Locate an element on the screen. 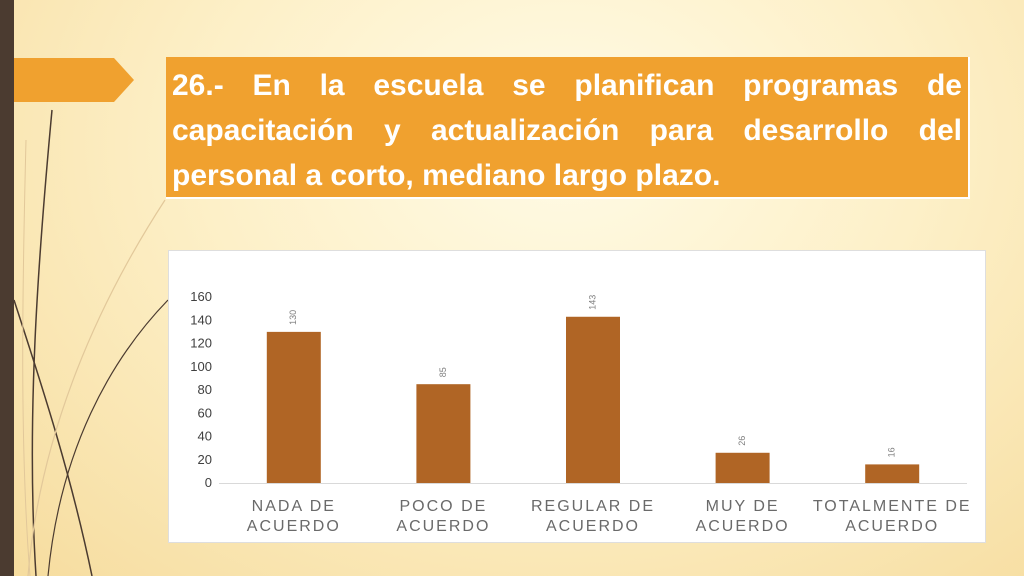 The width and height of the screenshot is (1024, 576). x-label-line: POCO DE is located at coordinates (444, 506).